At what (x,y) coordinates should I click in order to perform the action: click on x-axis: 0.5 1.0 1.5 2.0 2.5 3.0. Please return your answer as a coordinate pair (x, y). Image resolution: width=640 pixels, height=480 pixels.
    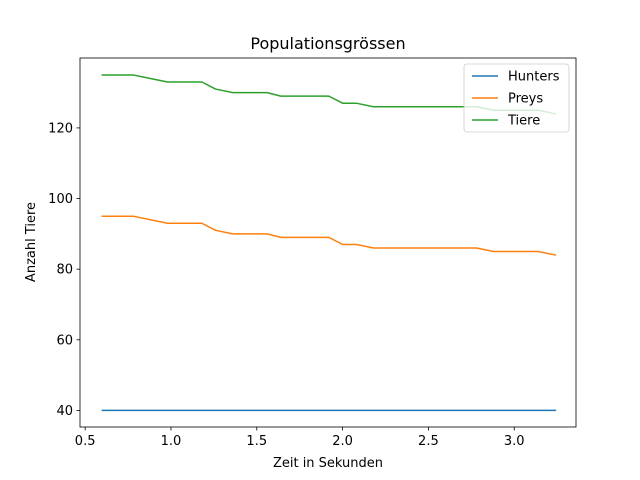
    Looking at the image, I should click on (300, 438).